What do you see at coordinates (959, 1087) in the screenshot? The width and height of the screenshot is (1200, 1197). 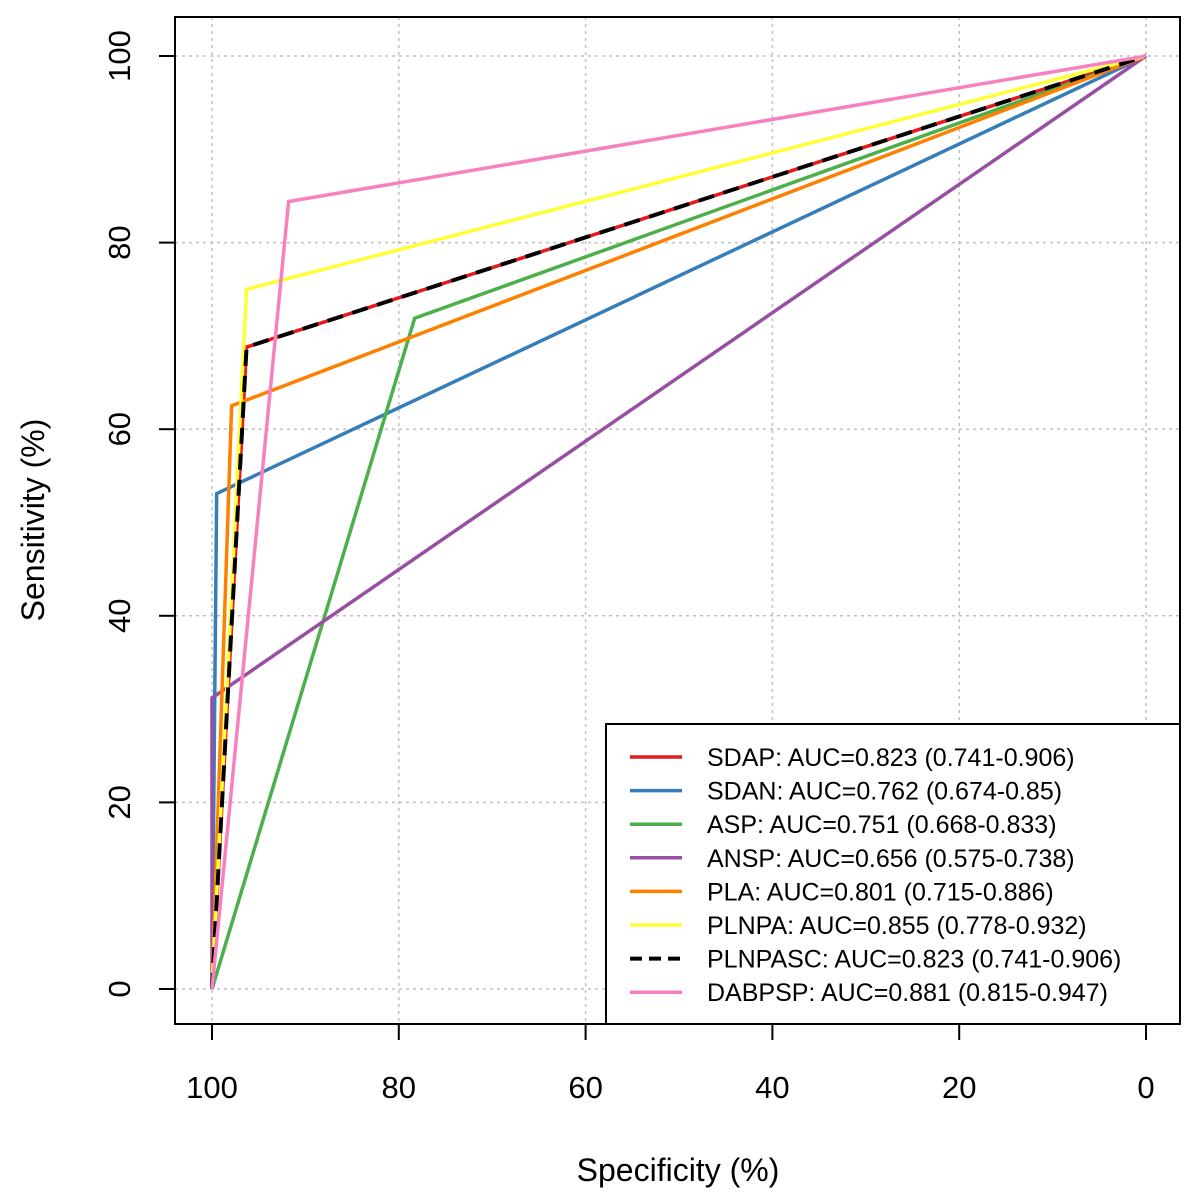 I see `x-tick-label: 20` at bounding box center [959, 1087].